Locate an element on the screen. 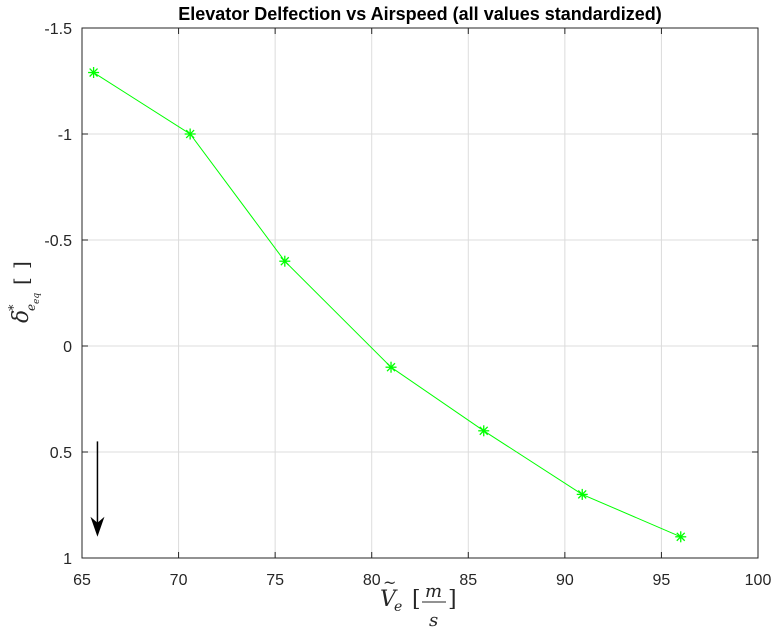  x-tick-label: 65 is located at coordinates (82, 580).